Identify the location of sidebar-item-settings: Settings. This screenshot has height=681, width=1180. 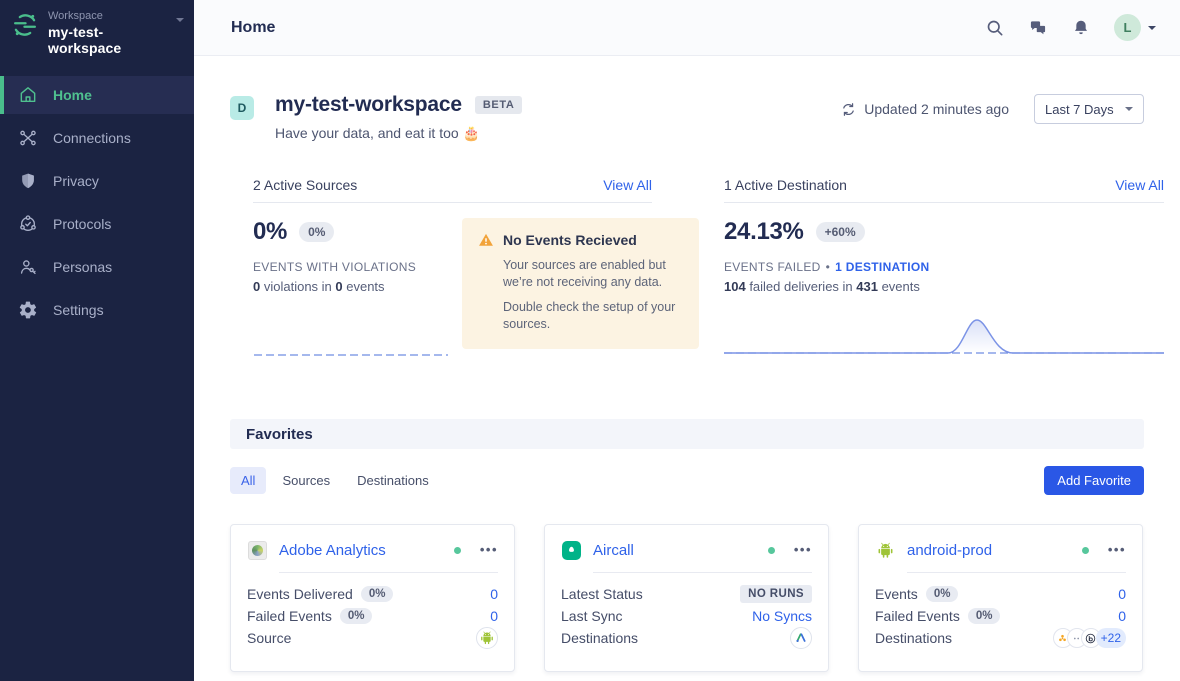
(97, 310).